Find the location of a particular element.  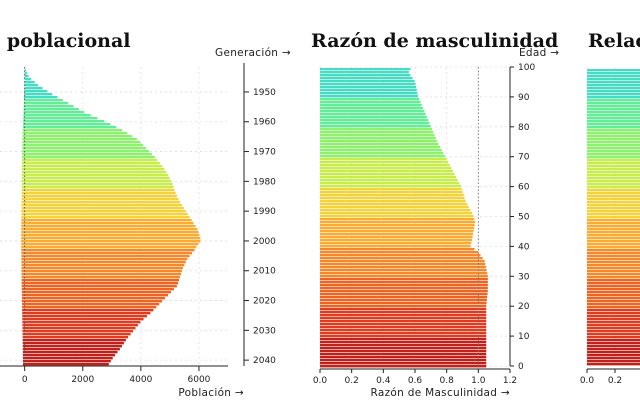

pyramid-y-tick-label: 2020 is located at coordinates (264, 302).